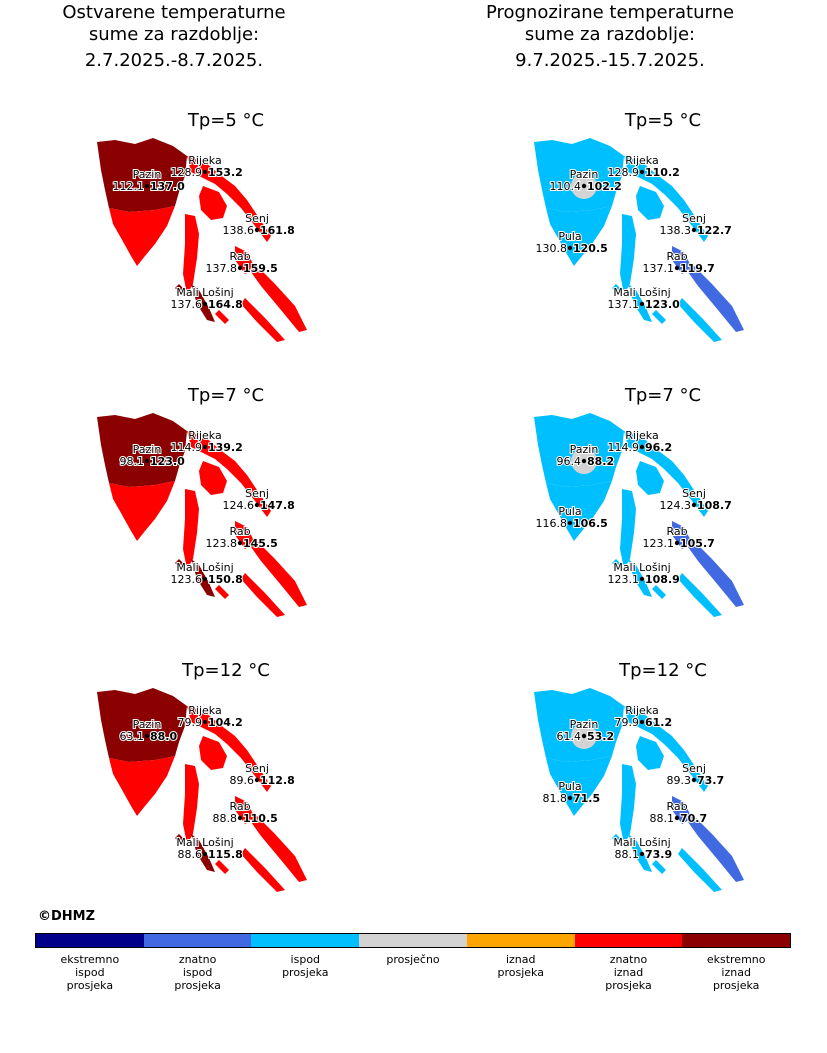 The width and height of the screenshot is (827, 1053). What do you see at coordinates (679, 780) in the screenshot?
I see `station-average-value: 89.3` at bounding box center [679, 780].